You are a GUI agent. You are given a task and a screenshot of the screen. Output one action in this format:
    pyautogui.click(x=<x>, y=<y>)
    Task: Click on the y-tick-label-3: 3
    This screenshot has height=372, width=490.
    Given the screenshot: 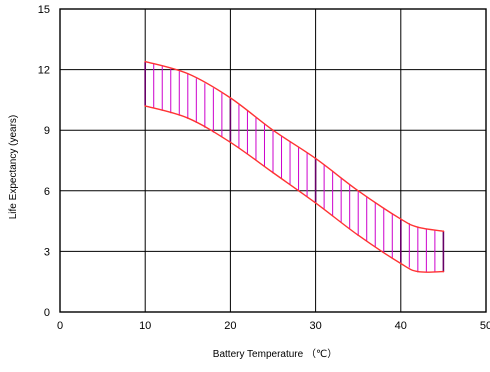 What is the action you would take?
    pyautogui.click(x=47, y=252)
    